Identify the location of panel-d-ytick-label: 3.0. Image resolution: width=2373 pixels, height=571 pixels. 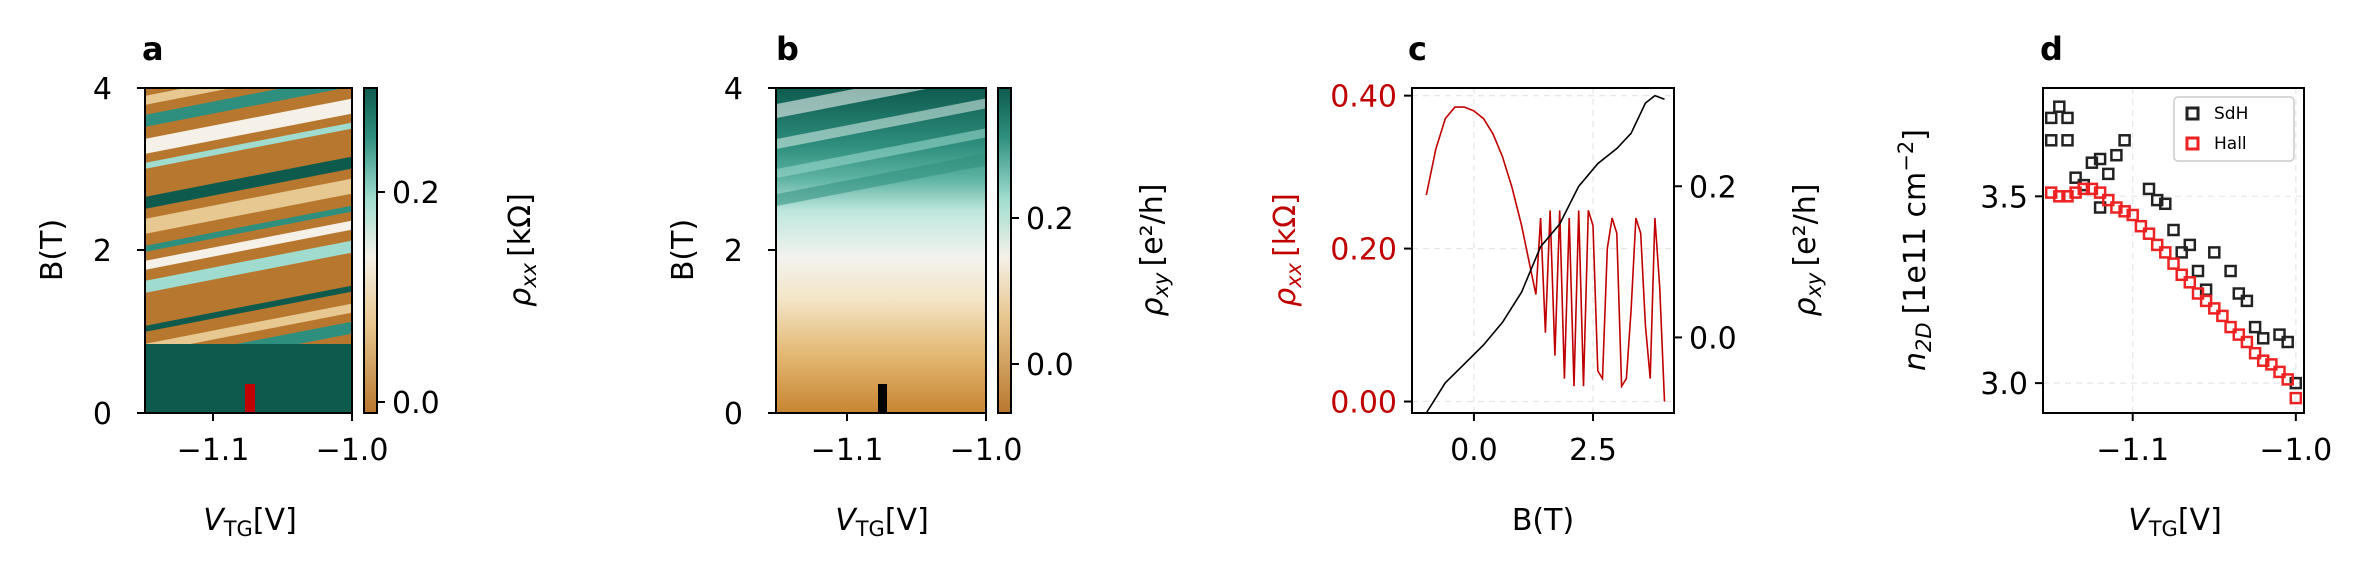
(2004, 384).